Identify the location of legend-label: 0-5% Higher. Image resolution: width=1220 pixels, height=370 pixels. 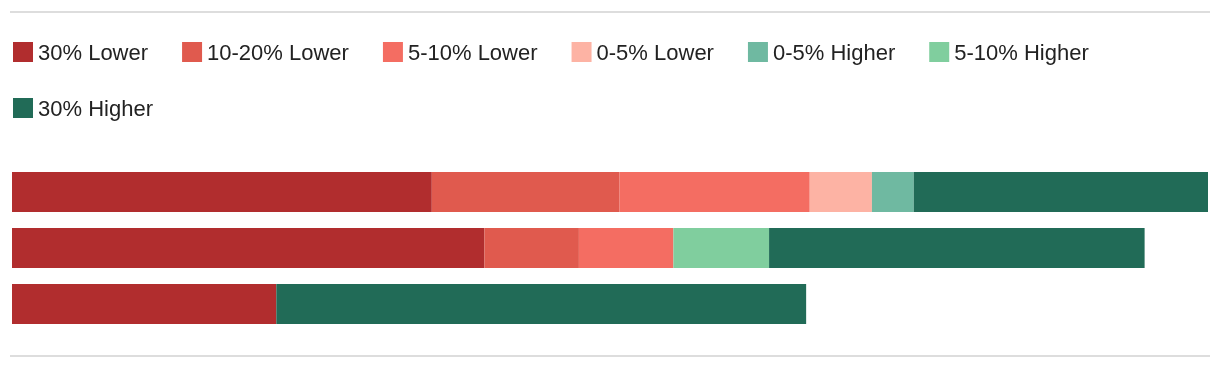
(834, 52).